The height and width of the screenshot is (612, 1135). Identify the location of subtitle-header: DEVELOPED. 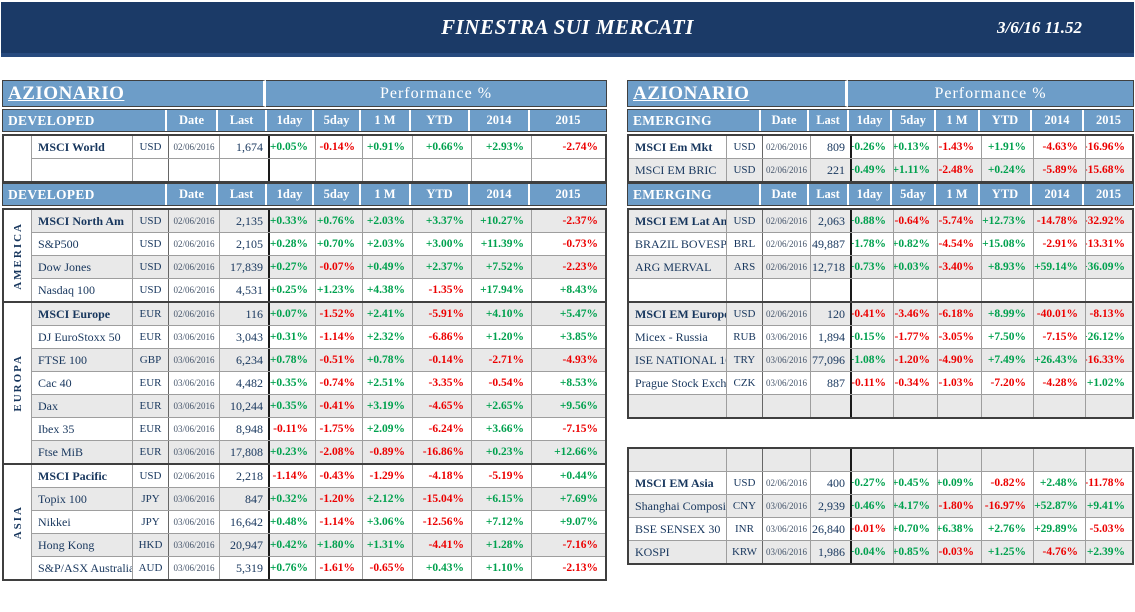
(85, 120).